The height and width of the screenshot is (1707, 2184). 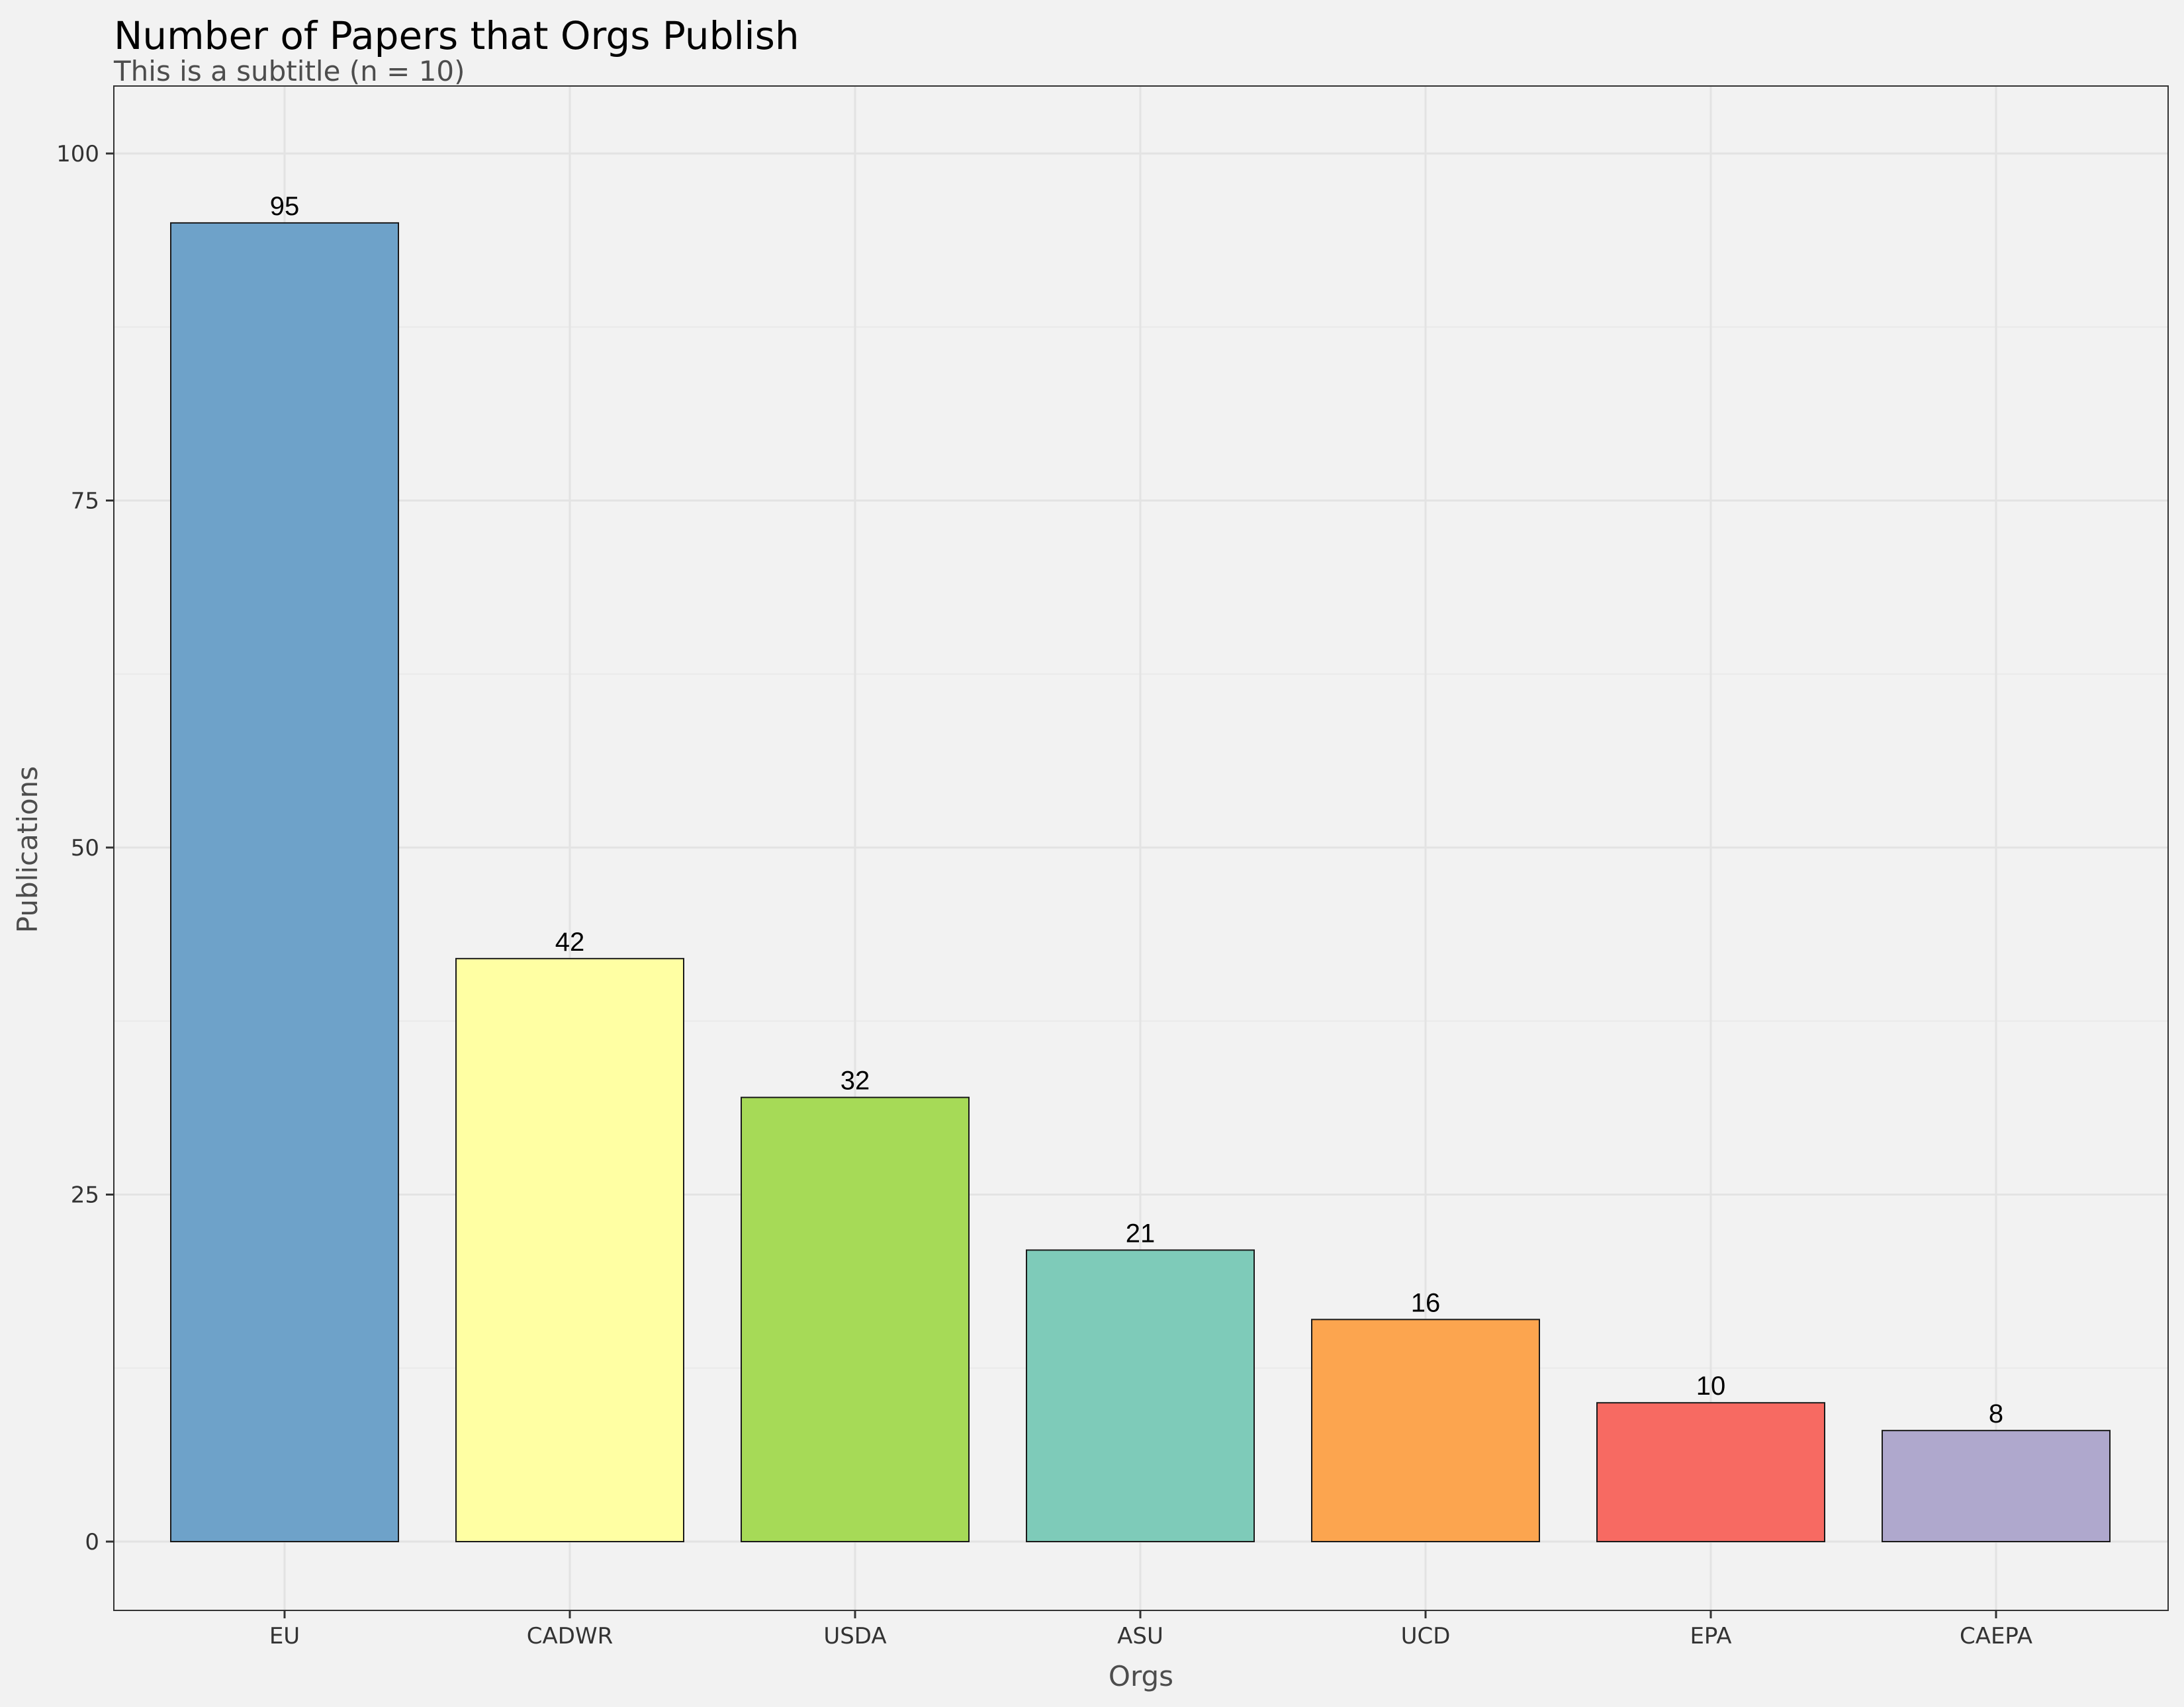 I want to click on chart-subtitle: This is a subtitle (n = 10), so click(x=289, y=71).